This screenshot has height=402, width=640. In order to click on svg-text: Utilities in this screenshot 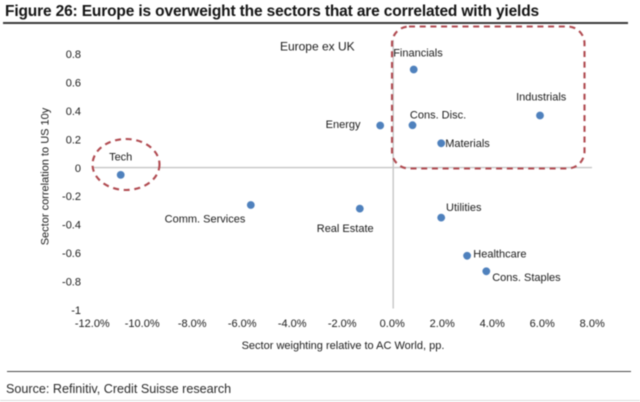, I will do `click(464, 208)`.